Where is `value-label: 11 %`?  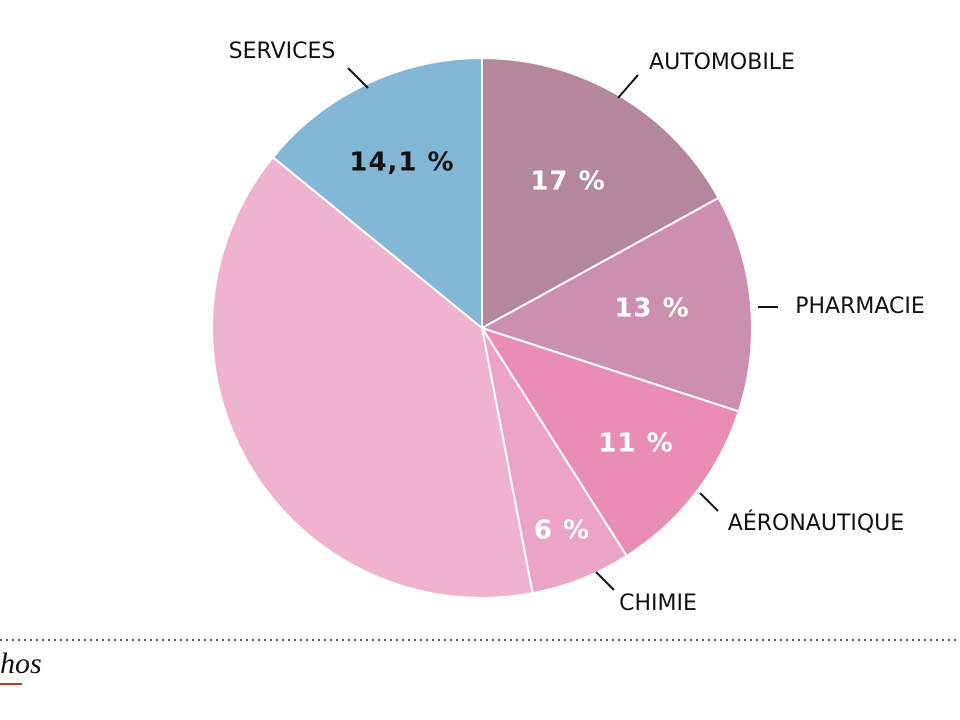
value-label: 11 % is located at coordinates (635, 444).